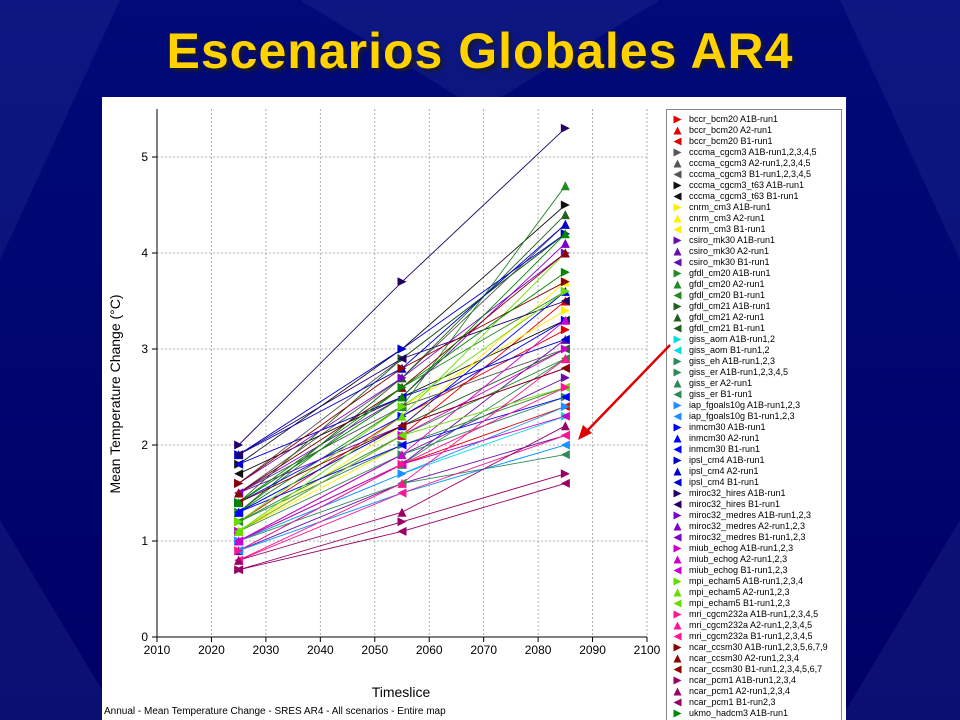 This screenshot has height=720, width=960. What do you see at coordinates (759, 570) in the screenshot?
I see `legend-item: miub_echog B1-run1,2,3` at bounding box center [759, 570].